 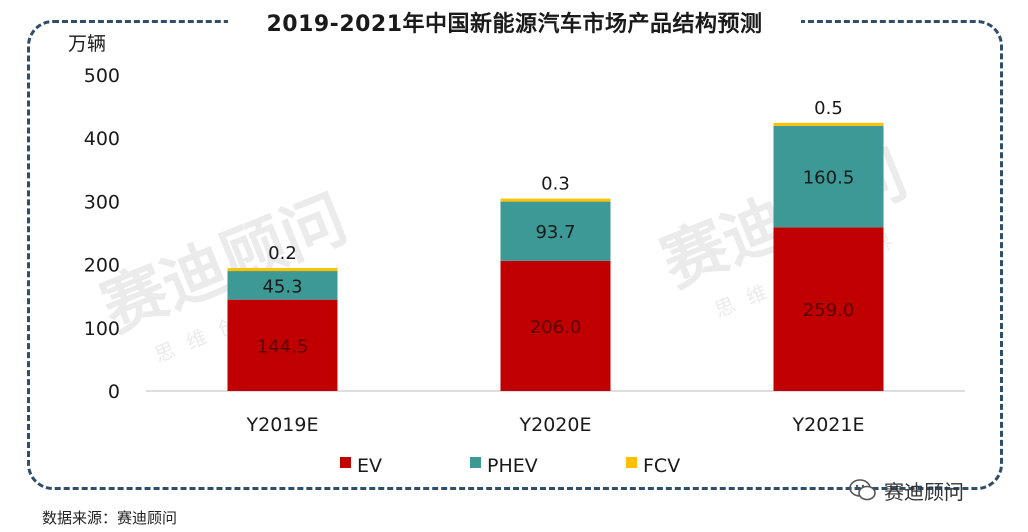 What do you see at coordinates (862, 490) in the screenshot?
I see `wechat-icon` at bounding box center [862, 490].